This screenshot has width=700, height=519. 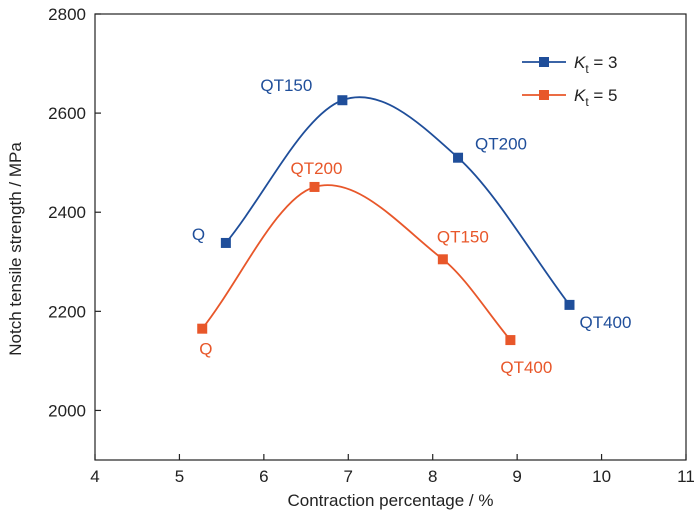 What do you see at coordinates (603, 95) in the screenshot?
I see `legend-value: = 5` at bounding box center [603, 95].